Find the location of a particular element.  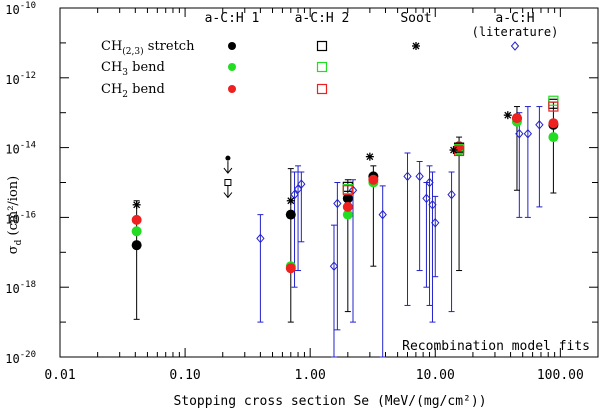

legend-row-label: CH2 bend is located at coordinates (133, 91).